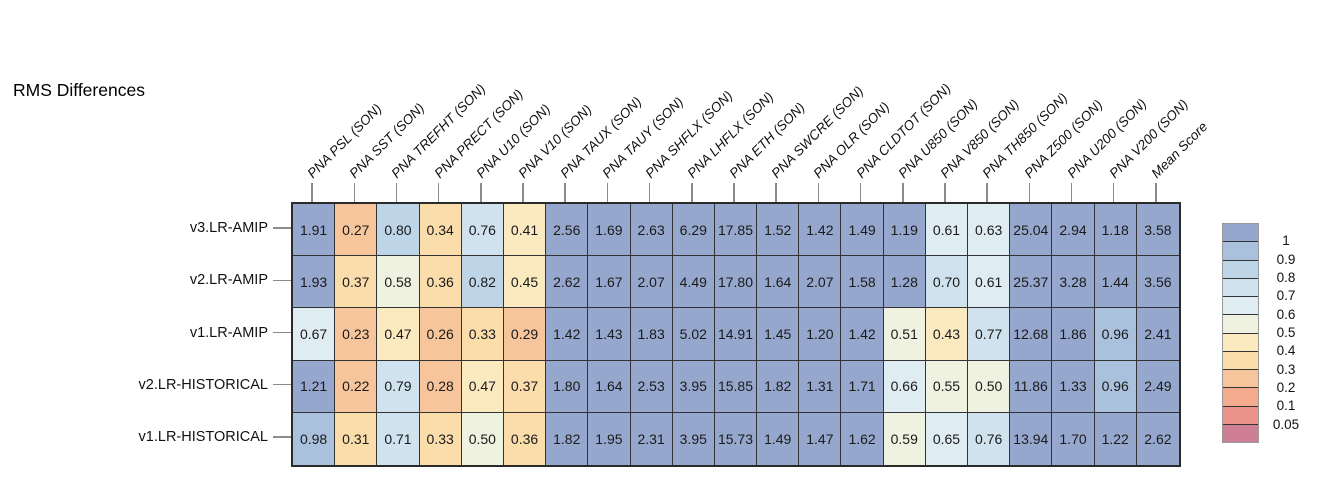  Describe the element at coordinates (820, 438) in the screenshot. I see `heatmap-cell: 1.47` at that location.